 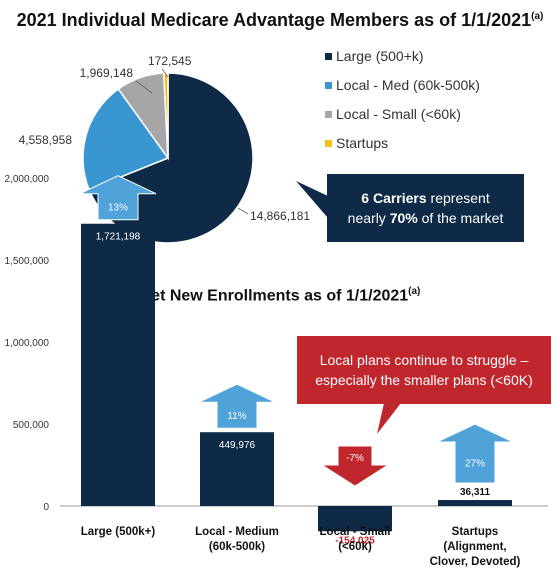 I want to click on callout-bold-carriers: 6 Carriers, so click(x=394, y=198).